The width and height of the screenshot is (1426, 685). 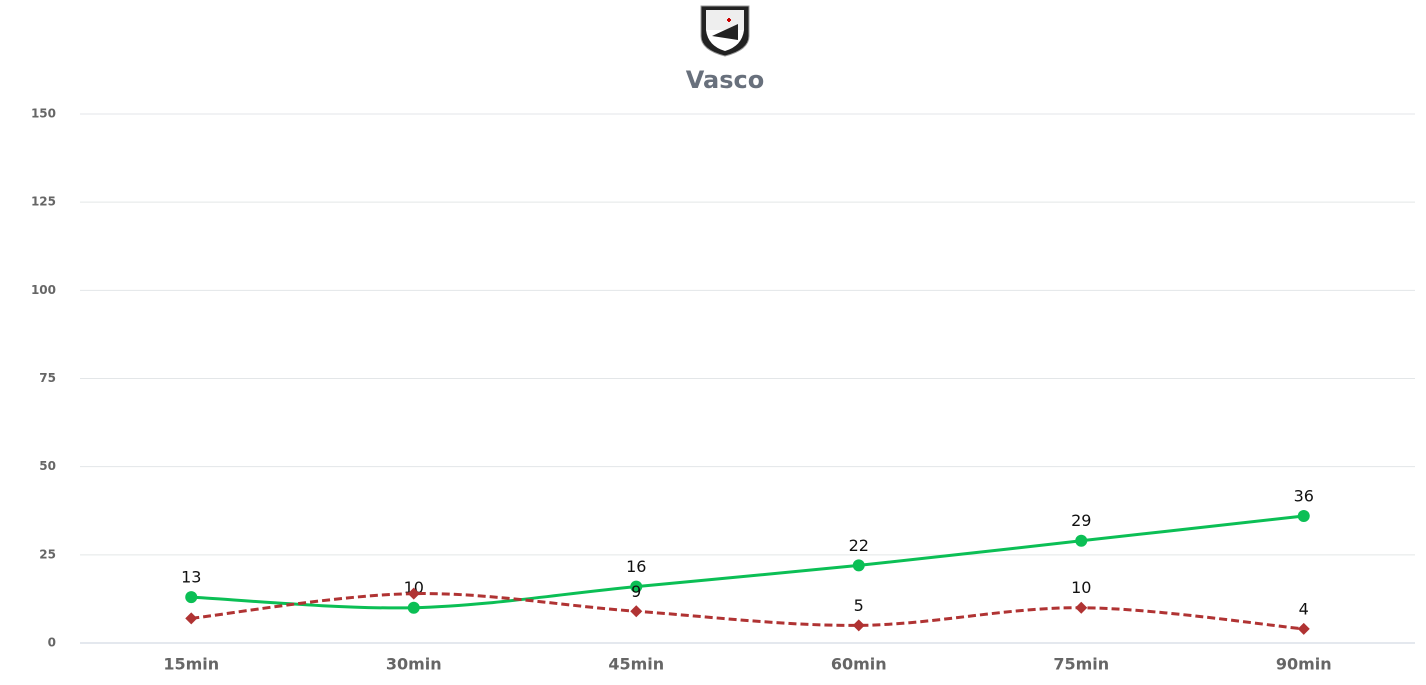 I want to click on x-tick-label: 45min, so click(x=636, y=664).